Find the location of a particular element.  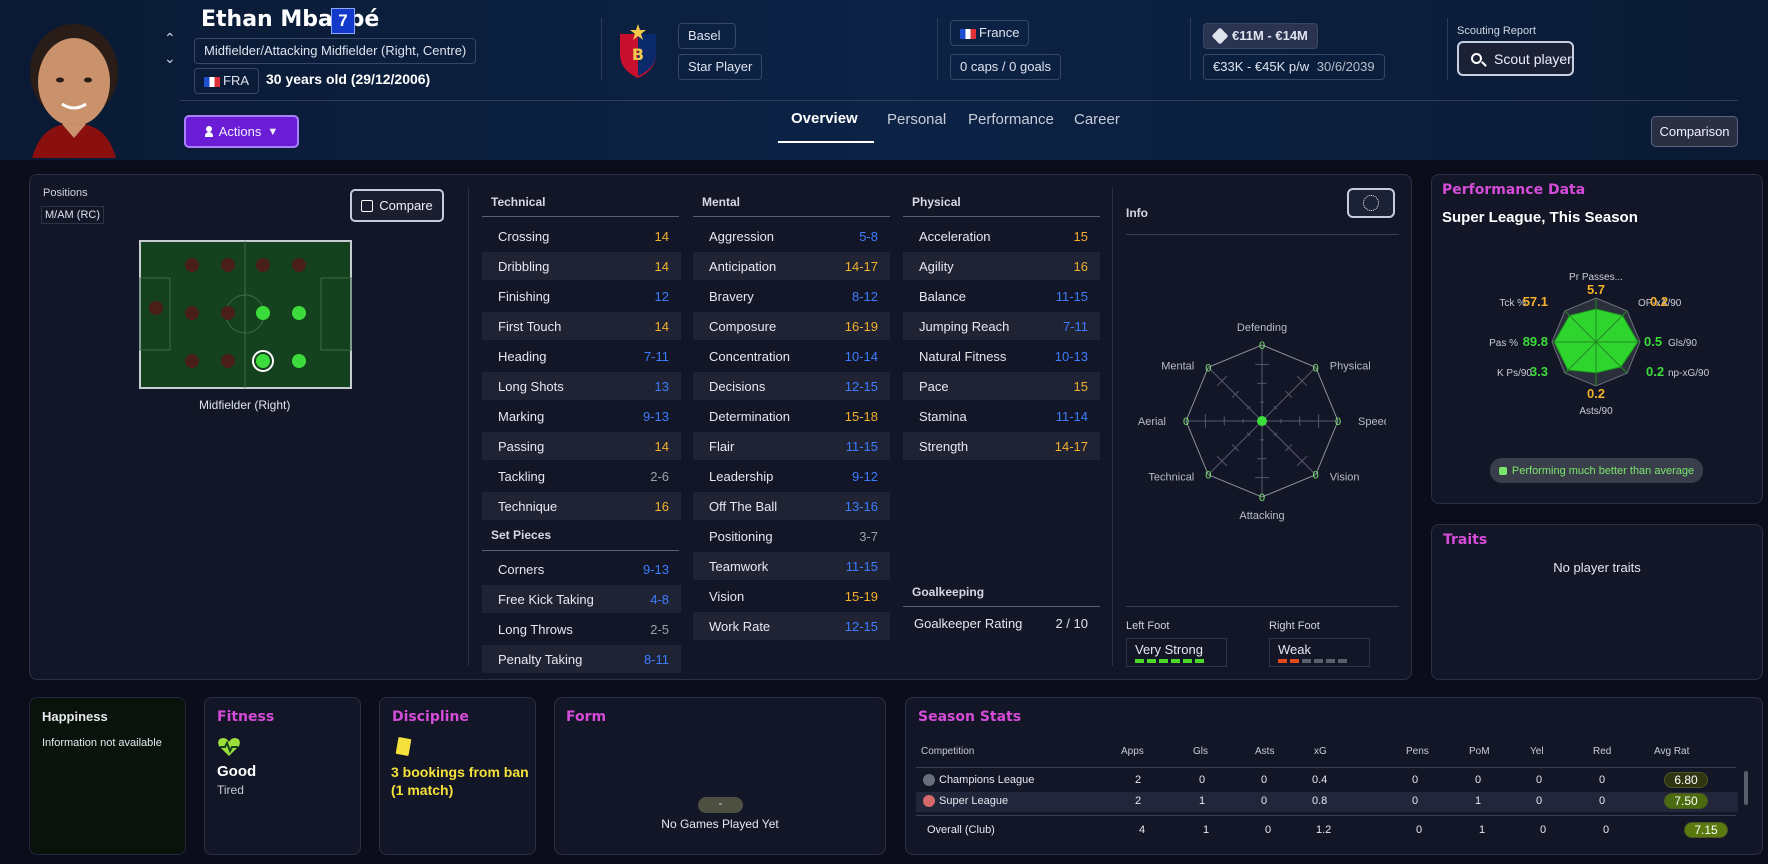

attribute-value: 9-12 is located at coordinates (864, 476).